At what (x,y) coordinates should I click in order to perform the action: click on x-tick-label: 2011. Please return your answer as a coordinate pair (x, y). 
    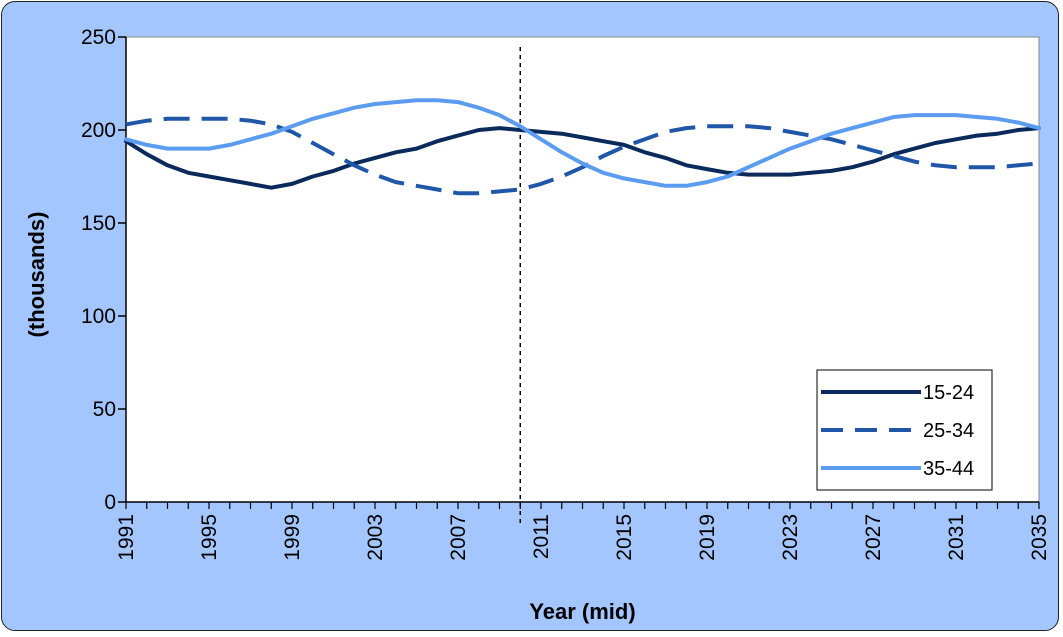
    Looking at the image, I should click on (541, 536).